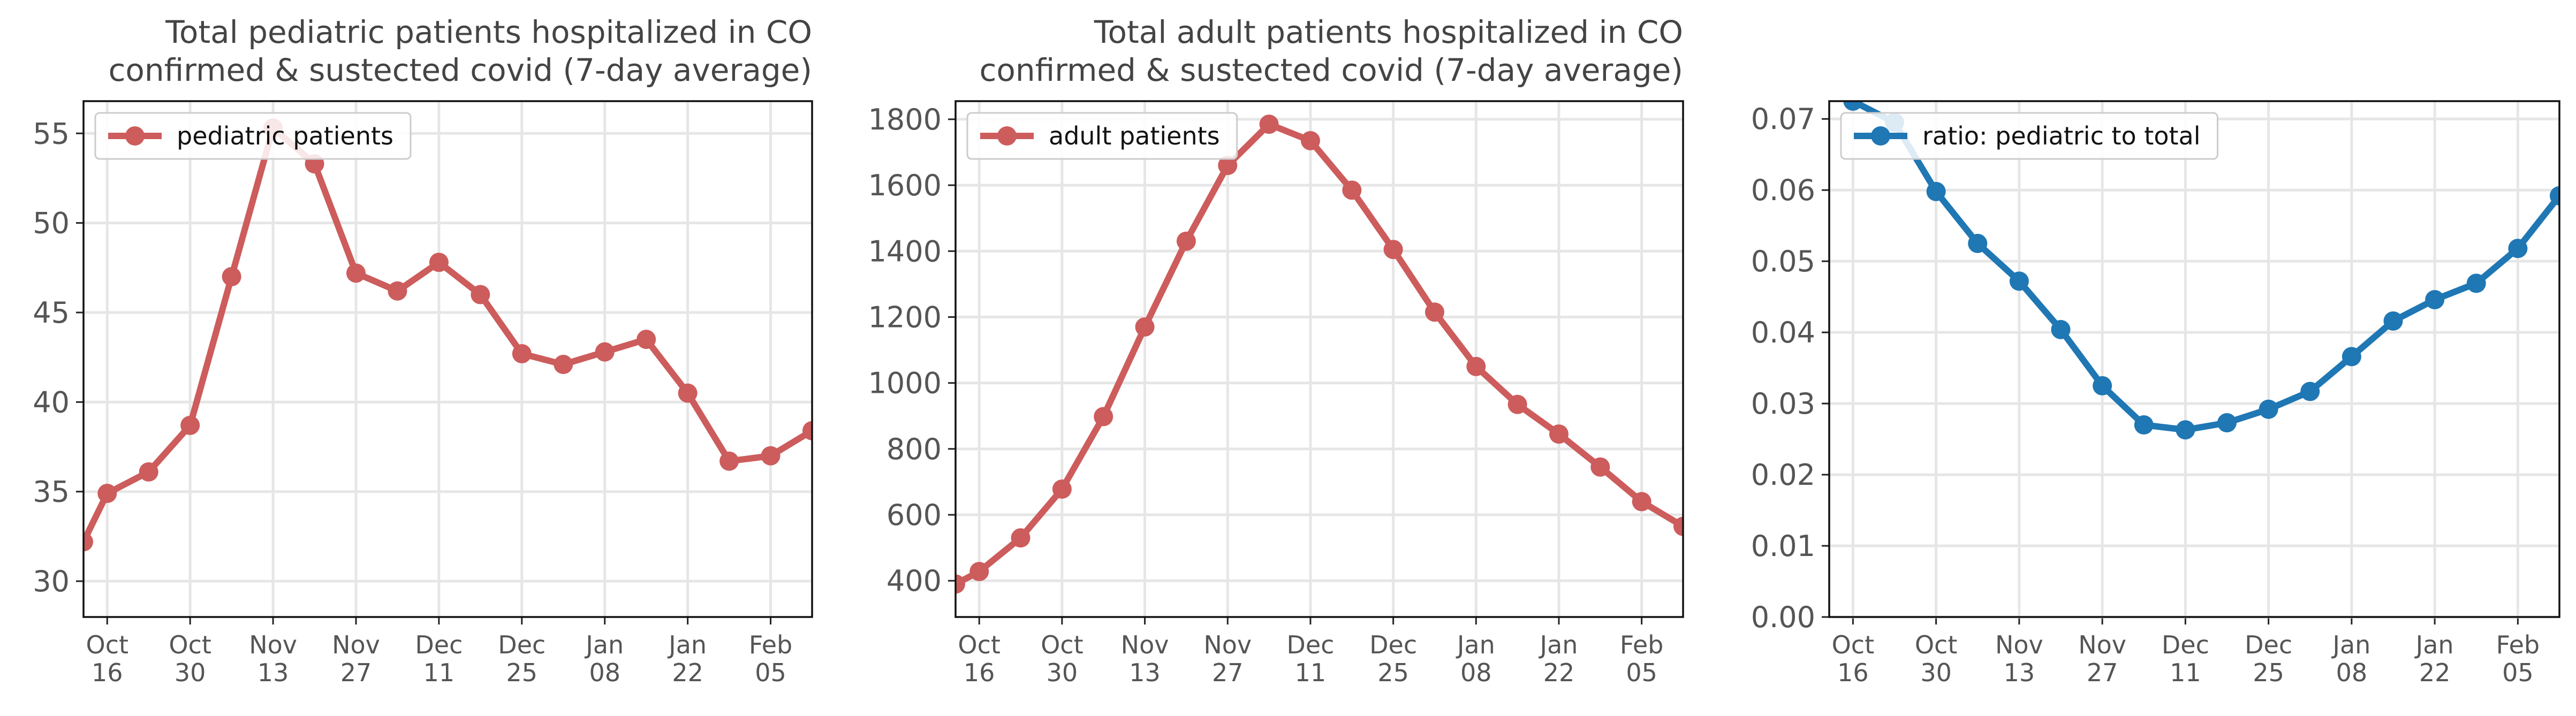  I want to click on y-tick-label: 1800, so click(905, 119).